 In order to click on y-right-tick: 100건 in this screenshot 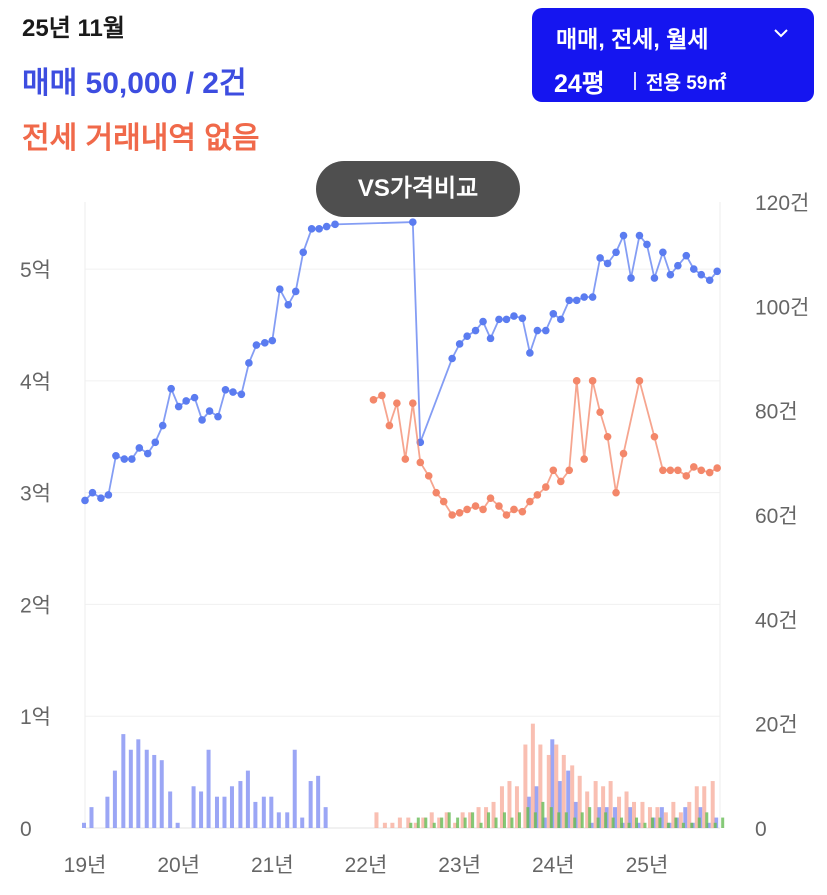, I will do `click(782, 307)`.